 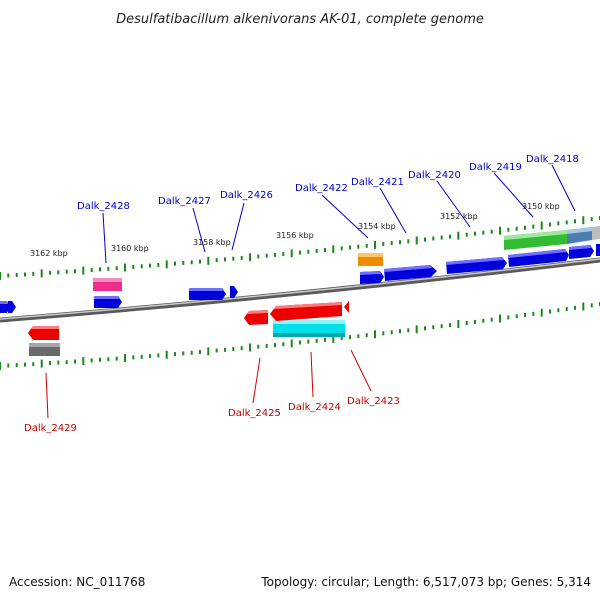 What do you see at coordinates (309, 328) in the screenshot?
I see `cyan-feature` at bounding box center [309, 328].